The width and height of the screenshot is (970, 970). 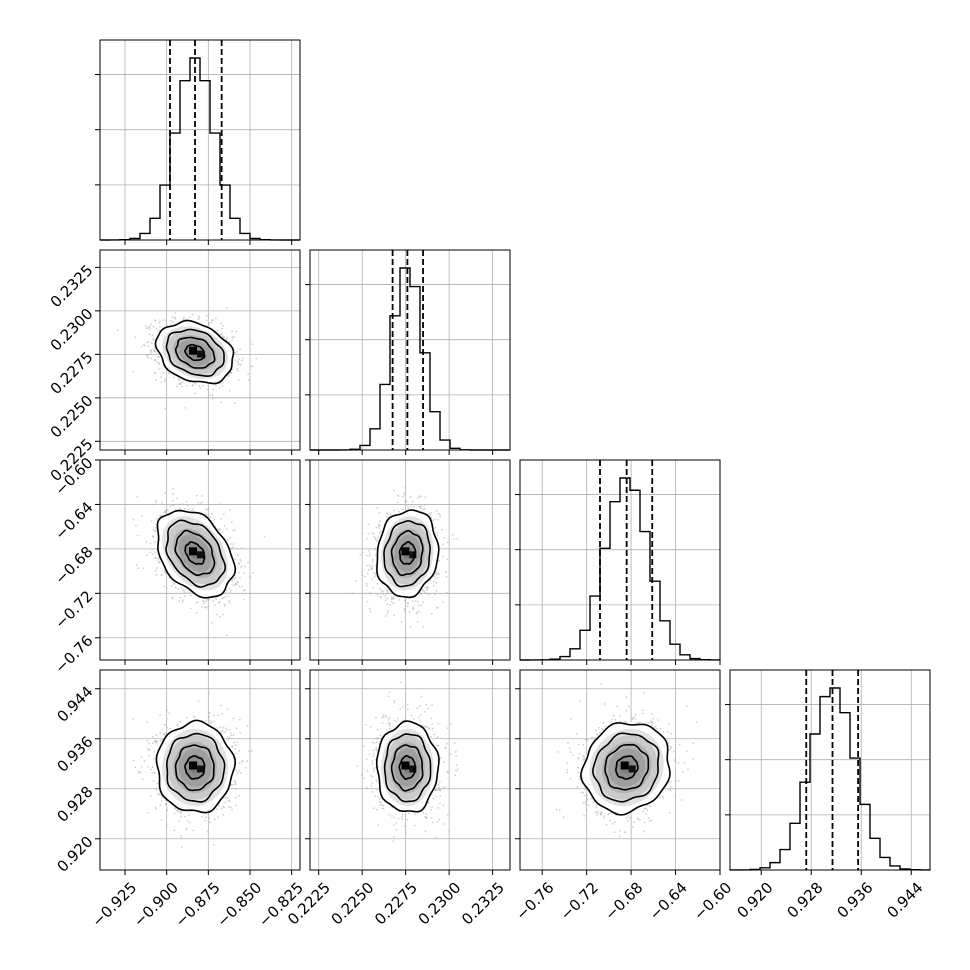 I want to click on panel-content, so click(x=200, y=560).